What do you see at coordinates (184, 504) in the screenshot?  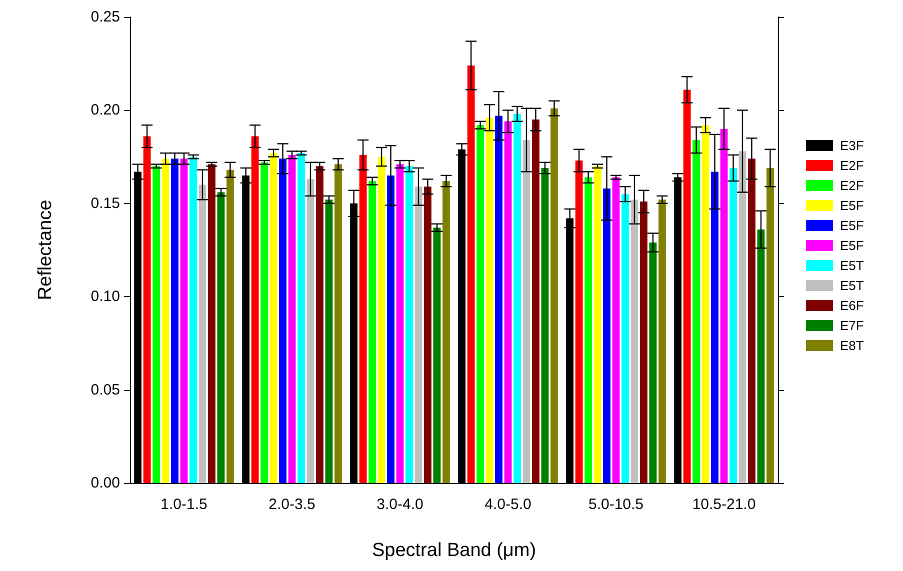 I see `x-tick-label: 1.0-1.5` at bounding box center [184, 504].